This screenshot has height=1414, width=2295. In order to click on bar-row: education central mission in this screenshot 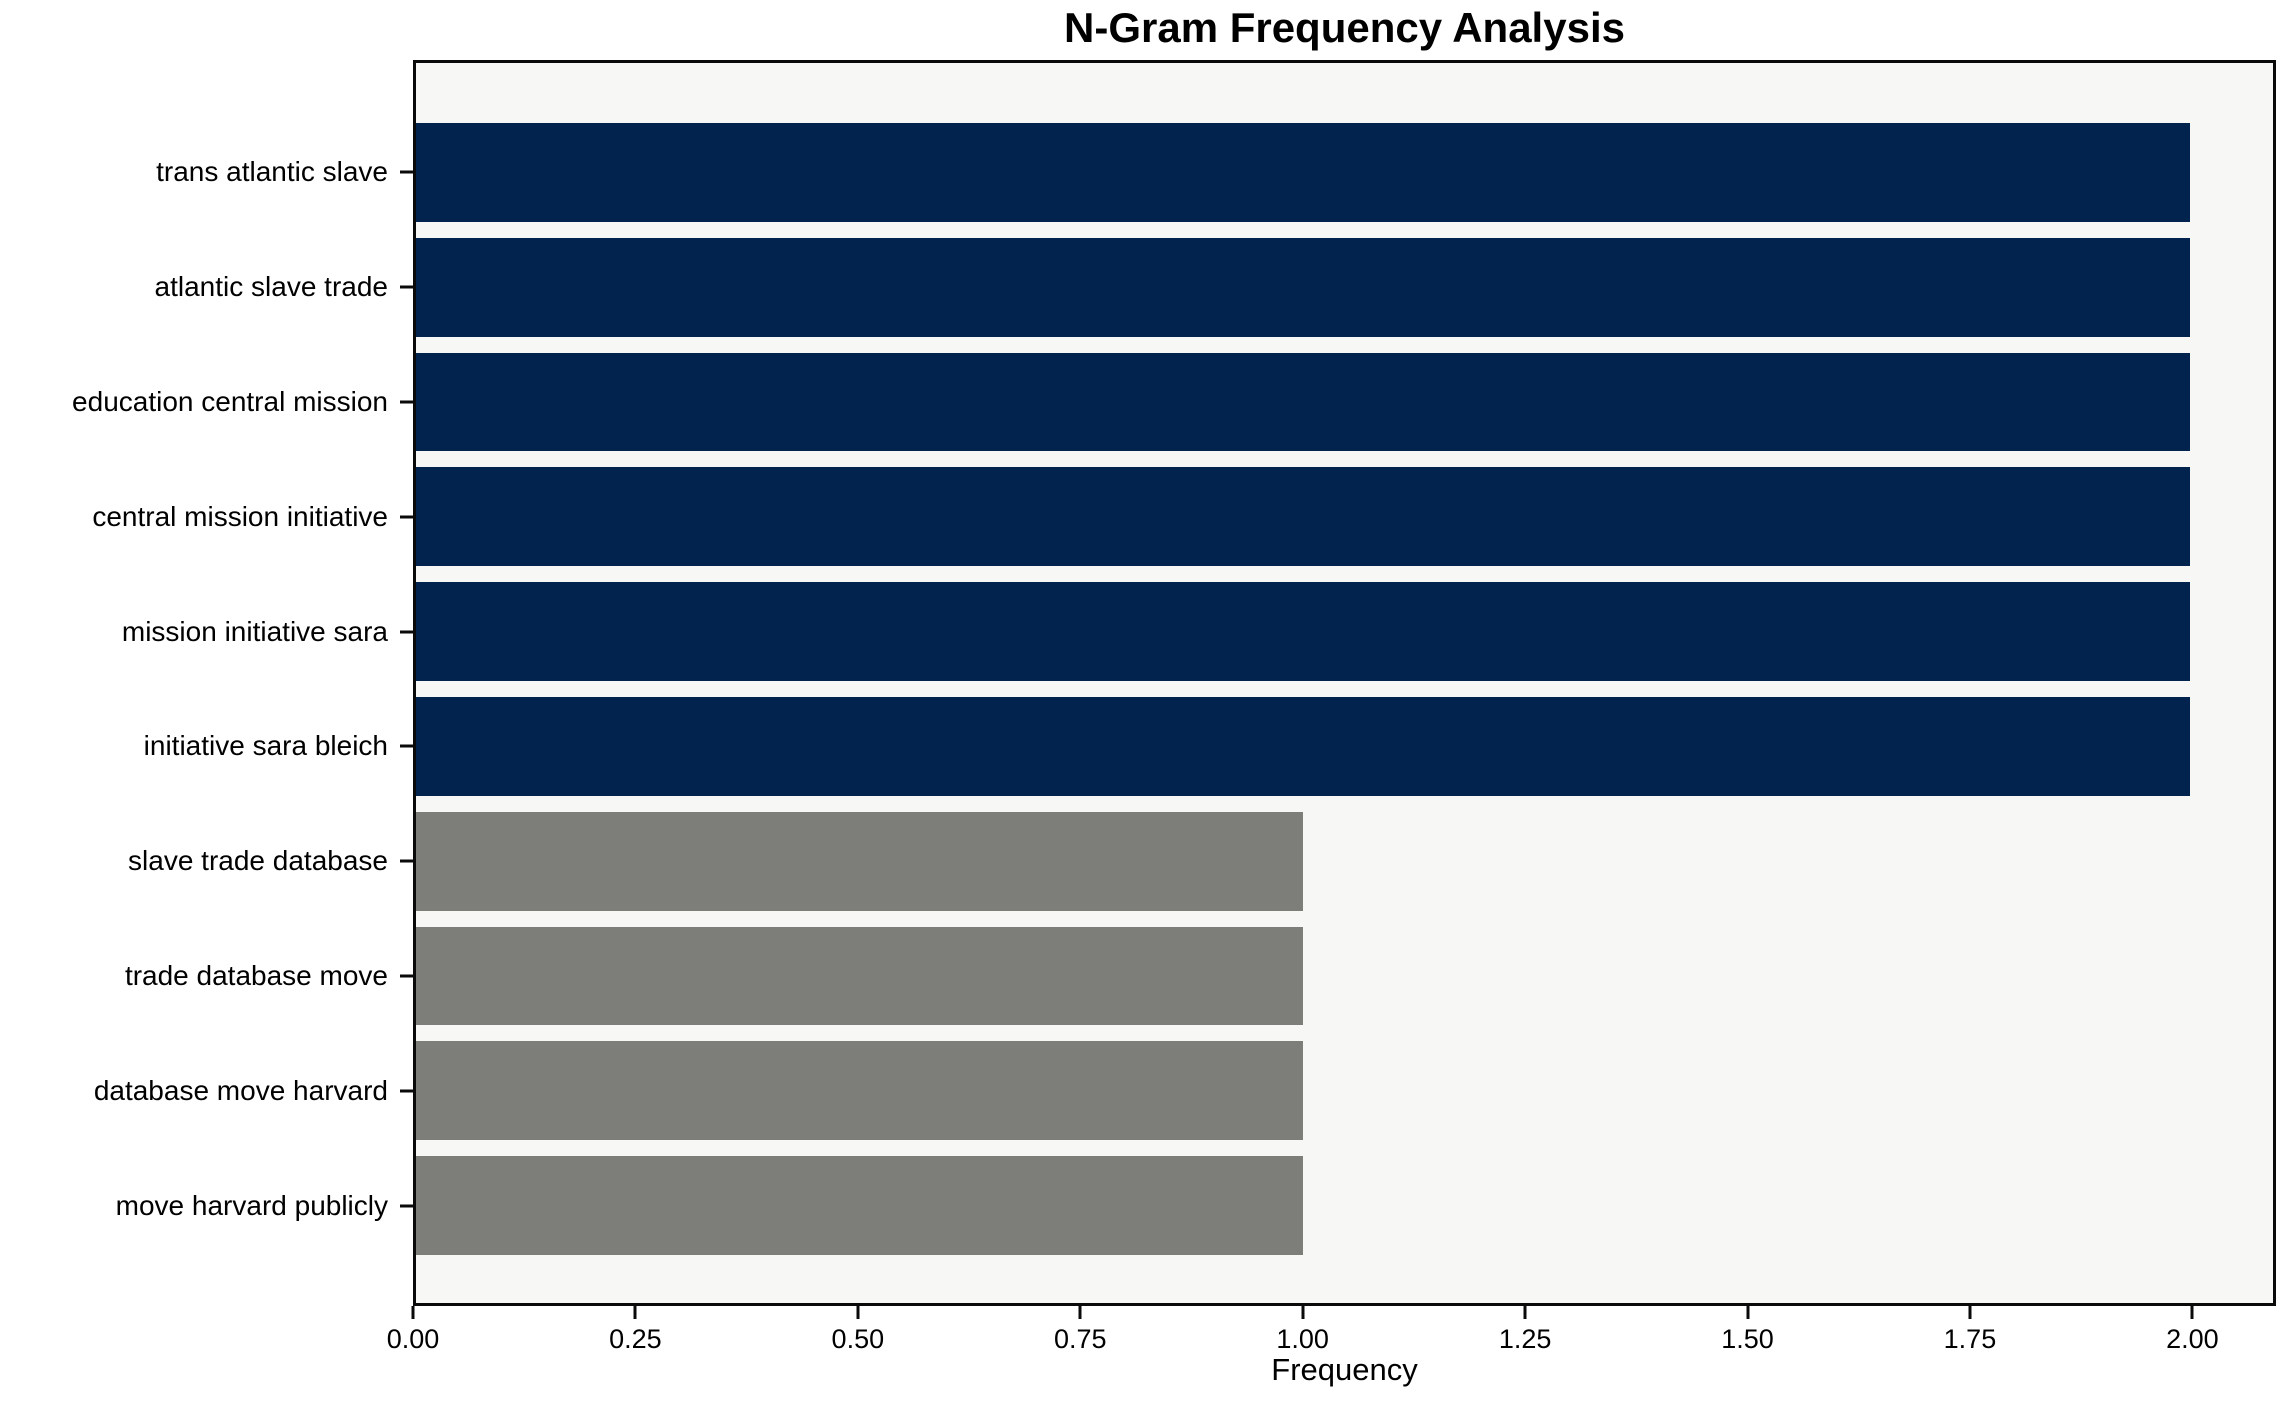, I will do `click(1172, 402)`.